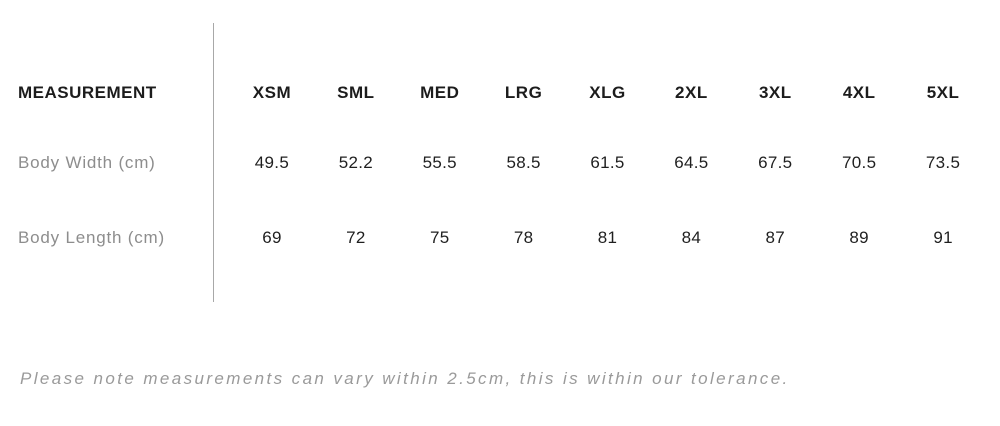 This screenshot has width=1000, height=426. I want to click on body-length-med: 75, so click(439, 237).